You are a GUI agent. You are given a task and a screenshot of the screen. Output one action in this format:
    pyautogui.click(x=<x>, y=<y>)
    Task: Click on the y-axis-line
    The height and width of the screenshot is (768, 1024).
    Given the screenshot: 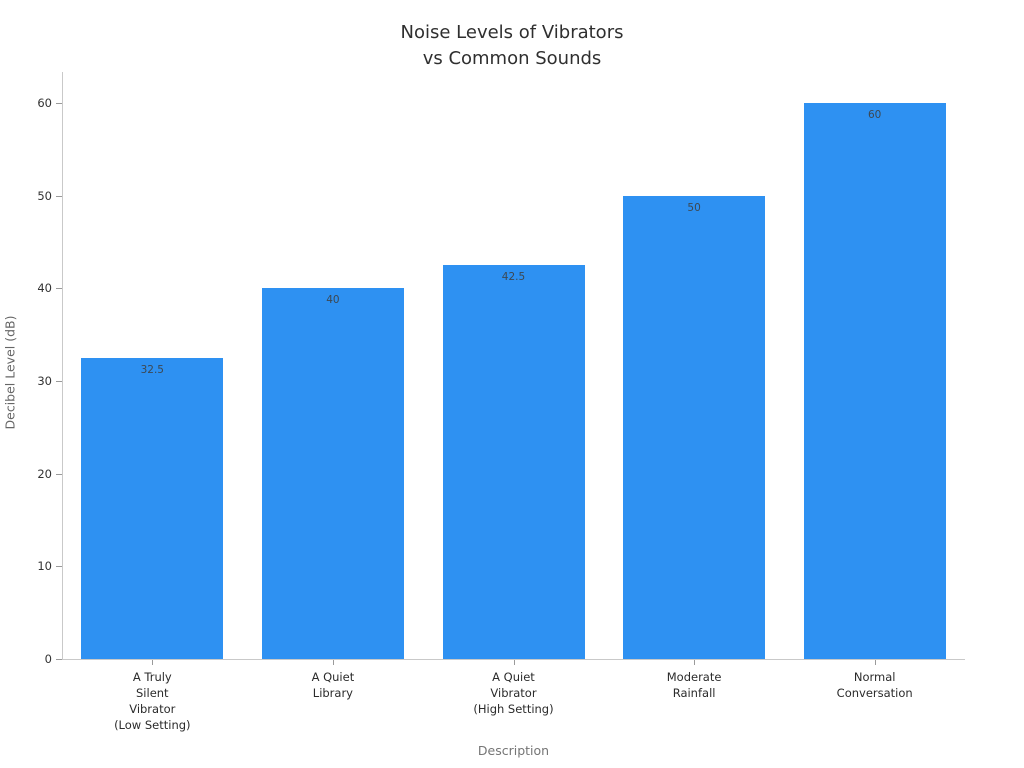 What is the action you would take?
    pyautogui.click(x=62, y=366)
    